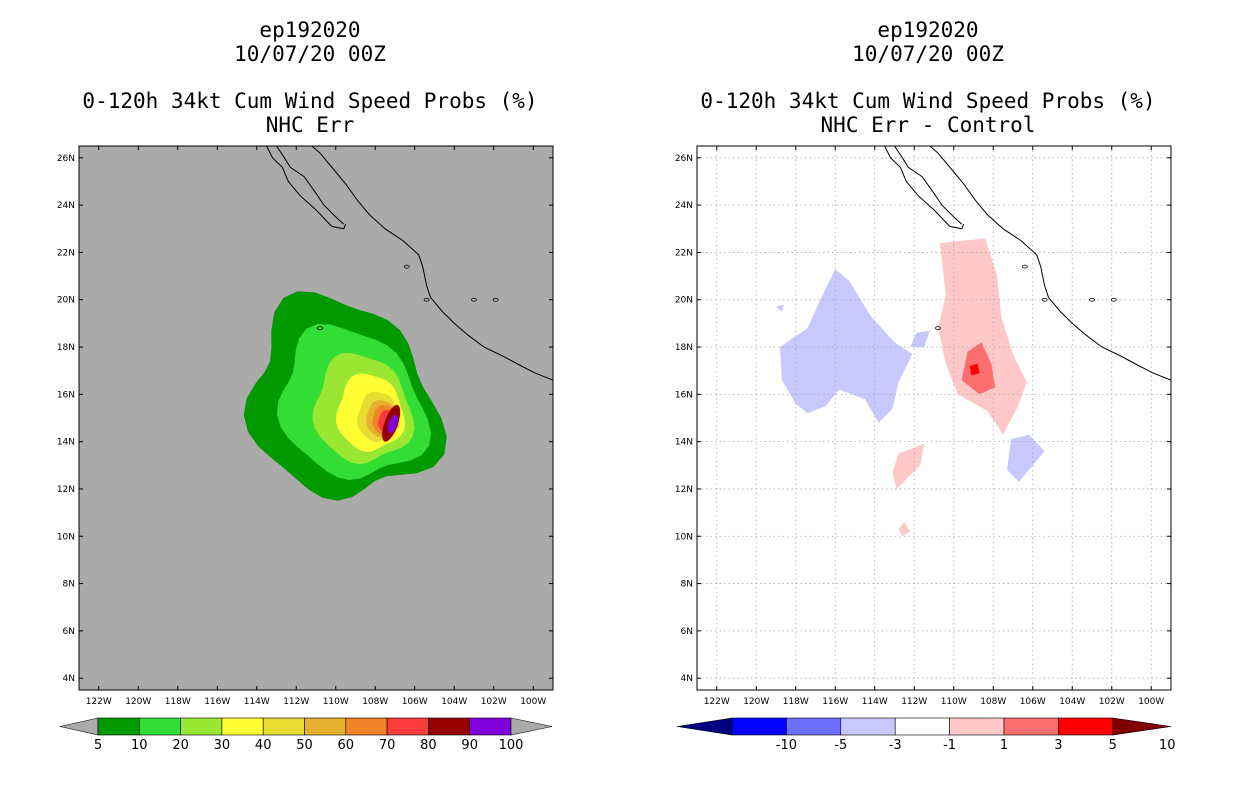  I want to click on colorbar-label: -3, so click(895, 745).